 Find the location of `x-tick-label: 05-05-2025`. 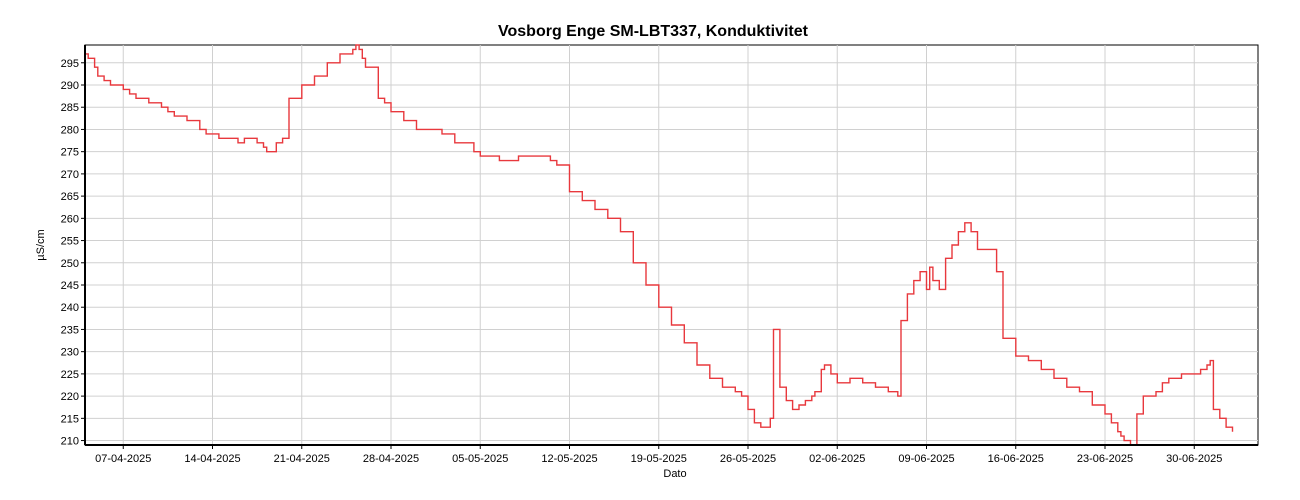

x-tick-label: 05-05-2025 is located at coordinates (480, 459).